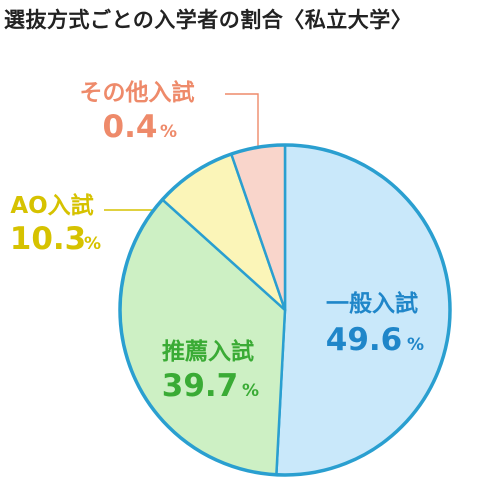  What do you see at coordinates (130, 127) in the screenshot?
I see `slice-value-other: 0.4` at bounding box center [130, 127].